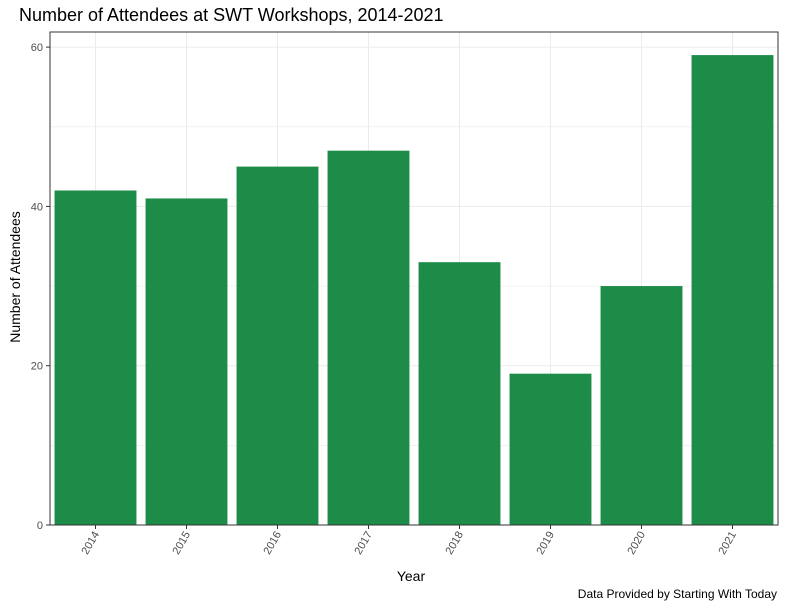  Describe the element at coordinates (90, 543) in the screenshot. I see `x-tick-label: 2014` at that location.